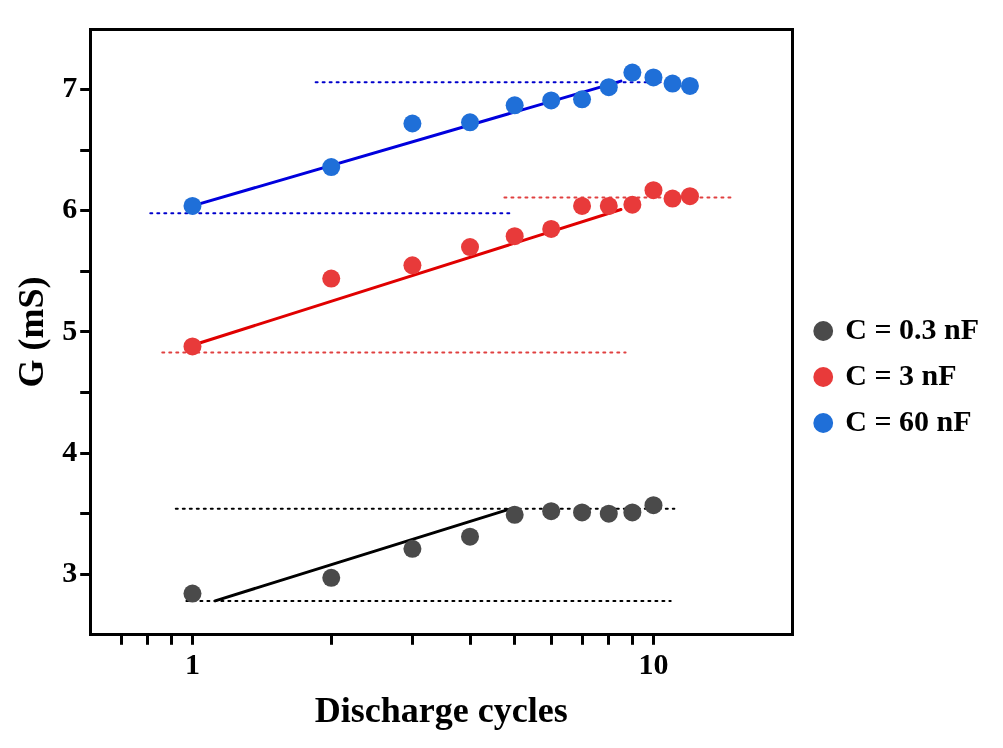 Image resolution: width=1003 pixels, height=748 pixels. I want to click on y-tick-label: 4, so click(70, 450).